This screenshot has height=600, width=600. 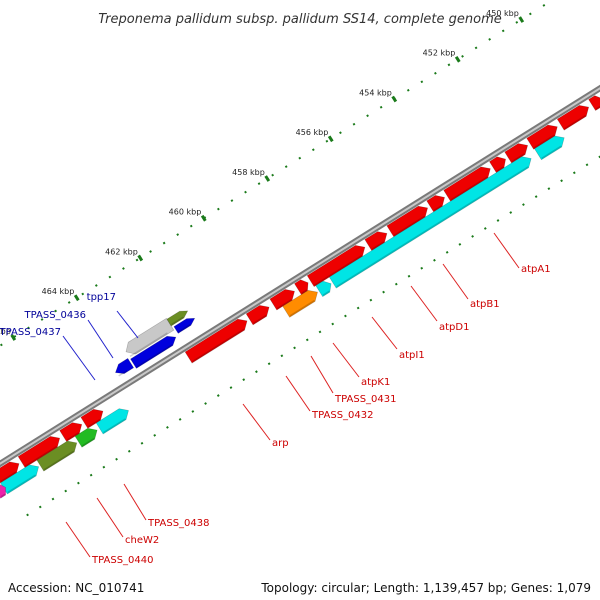 What do you see at coordinates (375, 92) in the screenshot?
I see `scale-label-454: 454 kbp` at bounding box center [375, 92].